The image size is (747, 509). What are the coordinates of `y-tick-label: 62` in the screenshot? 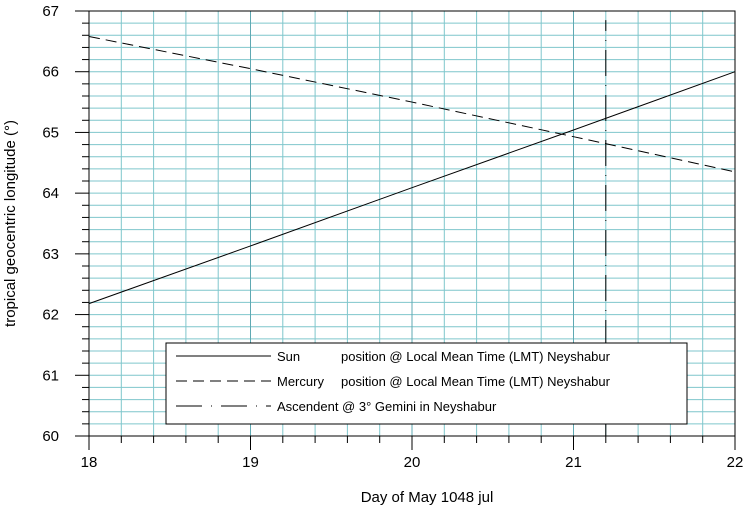 It's located at (50, 315).